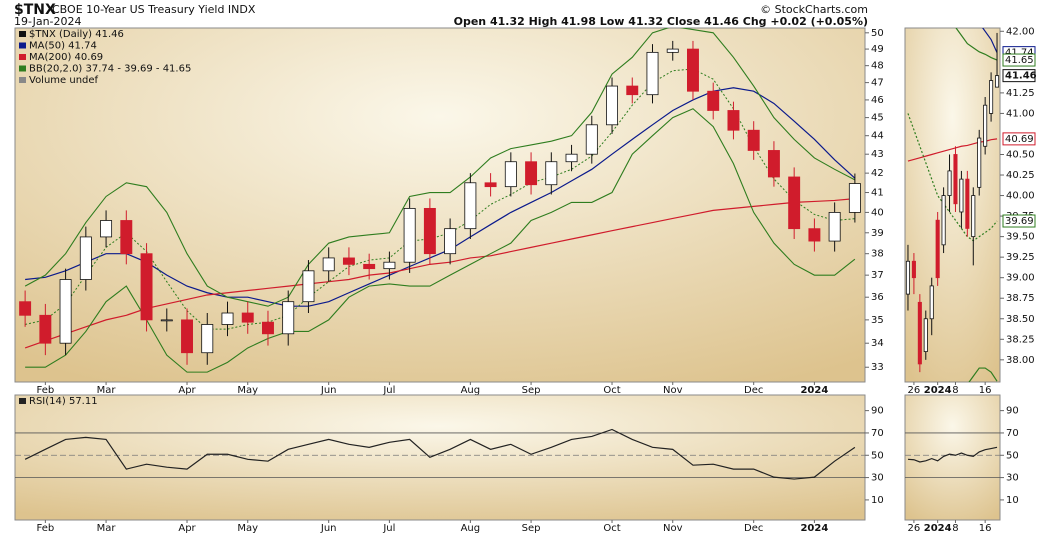 This screenshot has width=1050, height=534. Describe the element at coordinates (914, 528) in the screenshot. I see `x-tick-label: 26` at that location.